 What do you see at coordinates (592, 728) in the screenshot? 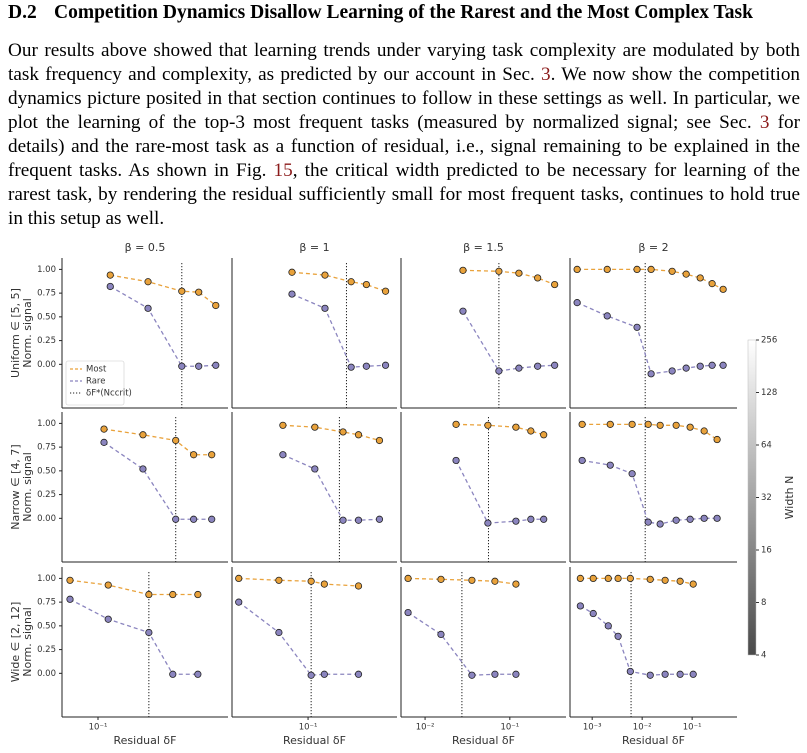
I see `x-tick-label: 10⁻³` at bounding box center [592, 728].